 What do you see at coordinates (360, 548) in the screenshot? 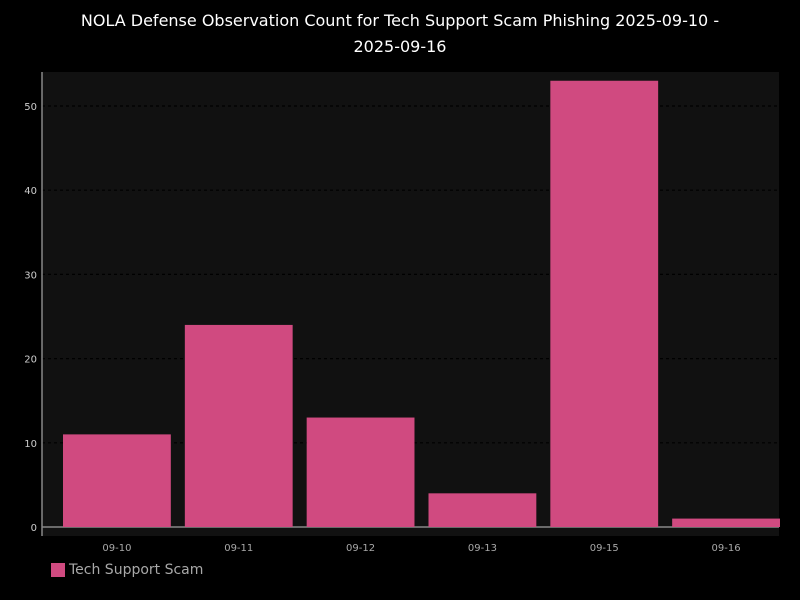
I see `x-tick-label-09-12: 09-12` at bounding box center [360, 548].